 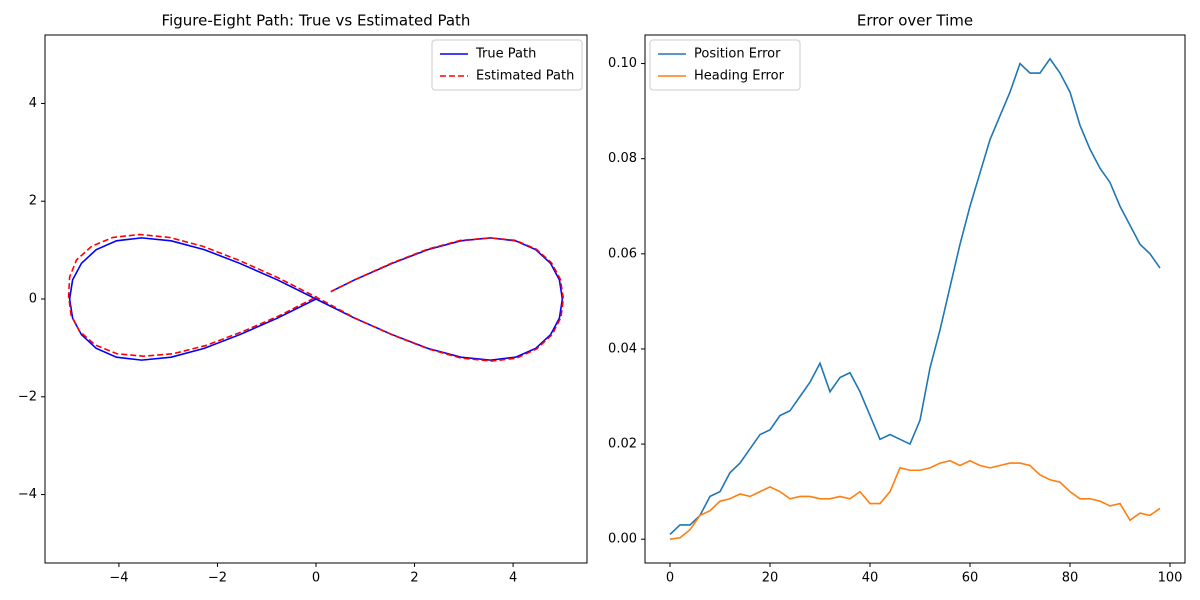 I want to click on x-tick-label: 20, so click(x=770, y=578).